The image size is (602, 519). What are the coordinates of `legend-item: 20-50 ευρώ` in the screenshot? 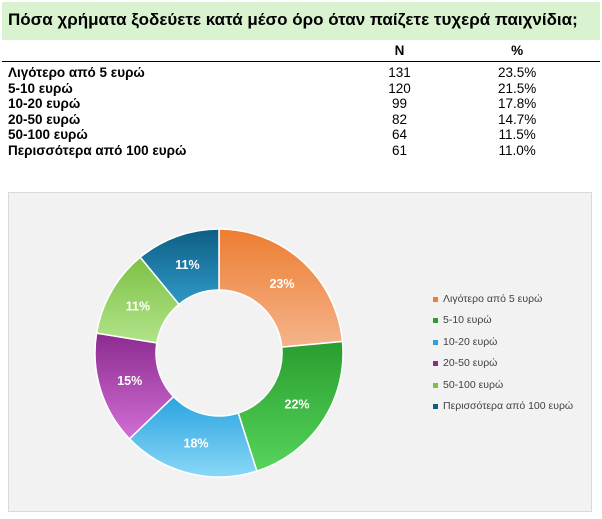 It's located at (513, 367).